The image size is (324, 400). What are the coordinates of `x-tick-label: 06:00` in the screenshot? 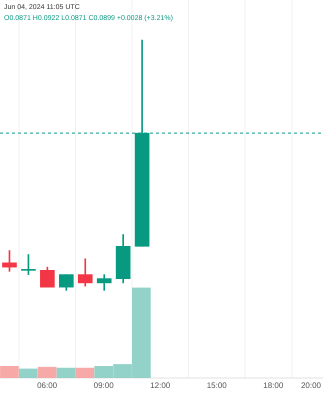 It's located at (47, 385).